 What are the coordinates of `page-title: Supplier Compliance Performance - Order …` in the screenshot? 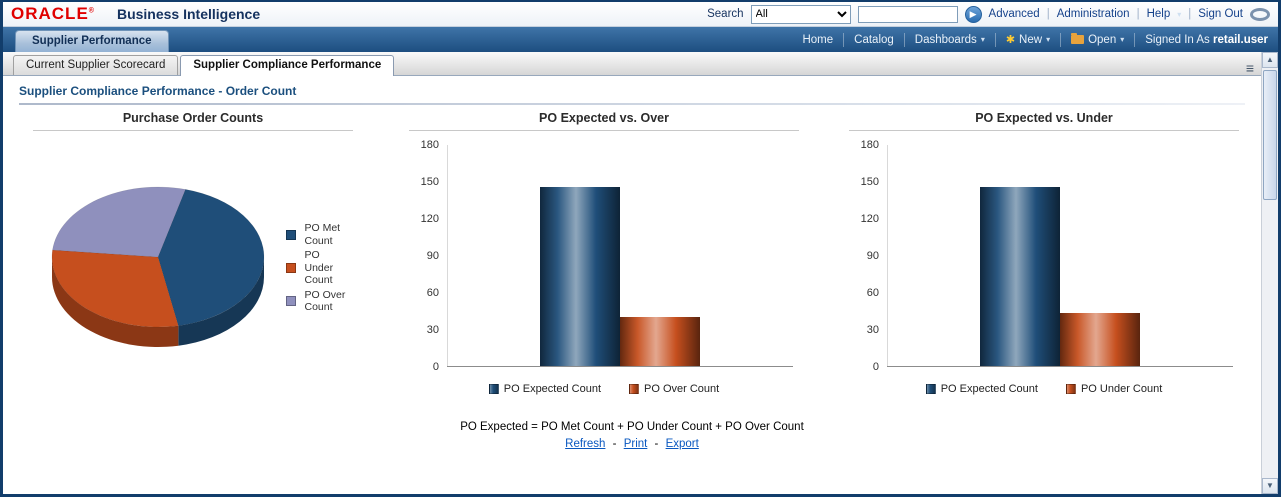 It's located at (158, 91).